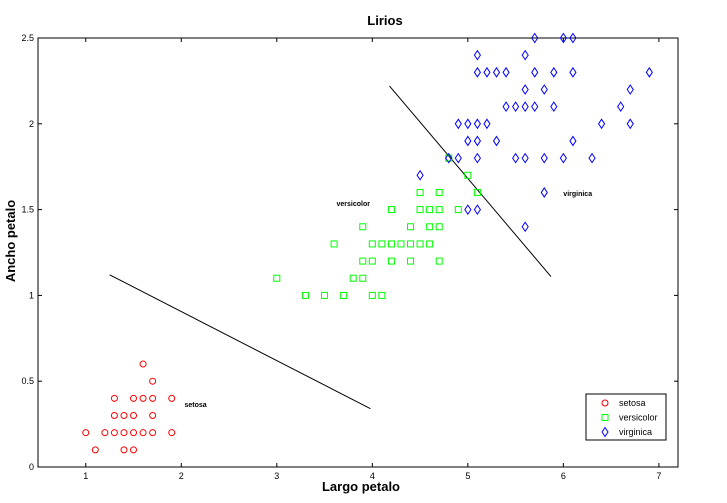 Image resolution: width=727 pixels, height=503 pixels. I want to click on x-tick-label: 1, so click(85, 476).